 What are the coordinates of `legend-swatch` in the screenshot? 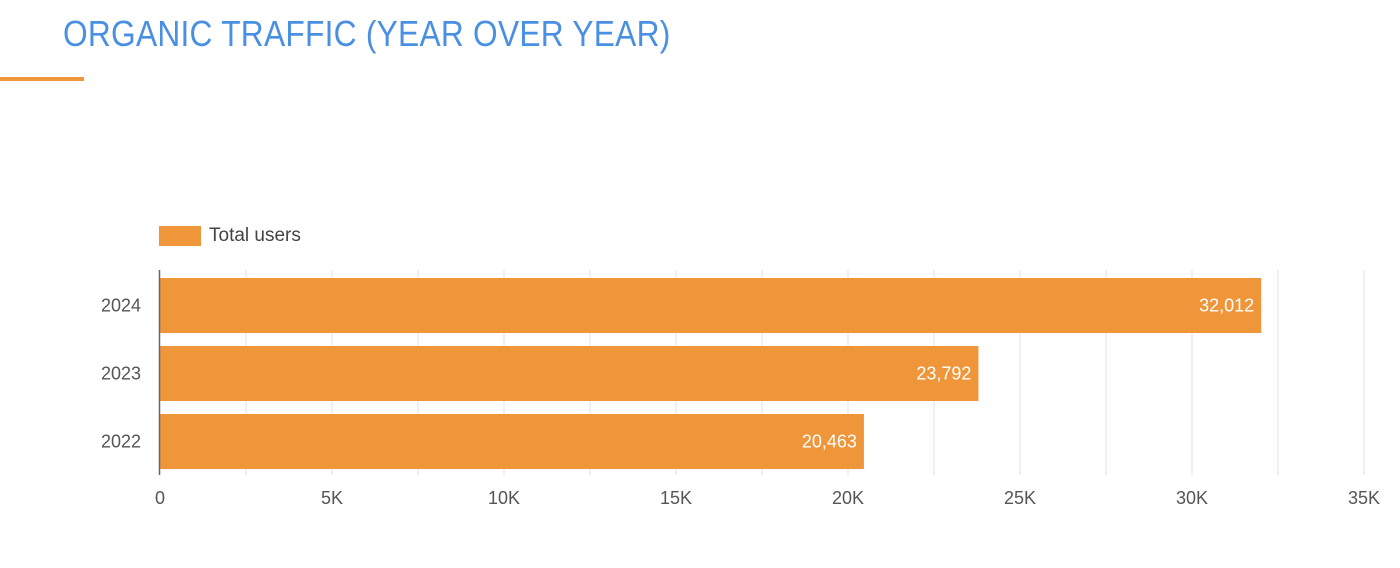 It's located at (180, 236).